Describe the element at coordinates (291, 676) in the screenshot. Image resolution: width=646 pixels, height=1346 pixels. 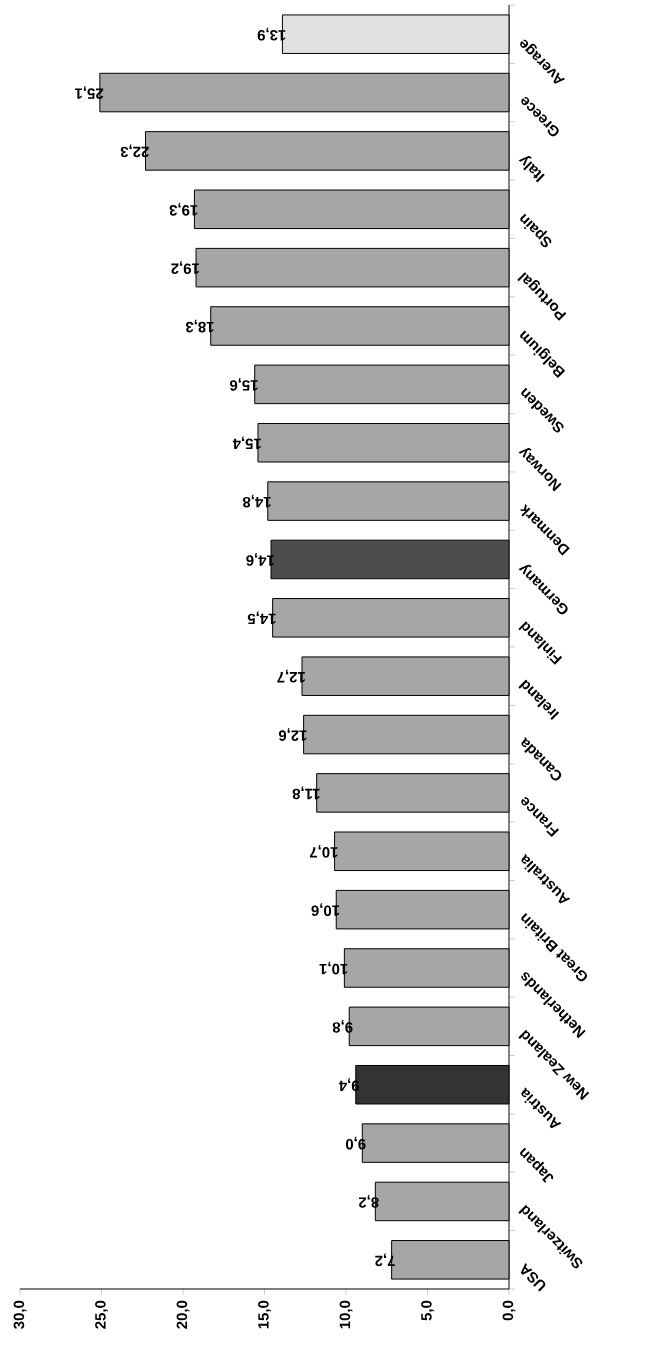
I see `data-label: 12,7` at that location.